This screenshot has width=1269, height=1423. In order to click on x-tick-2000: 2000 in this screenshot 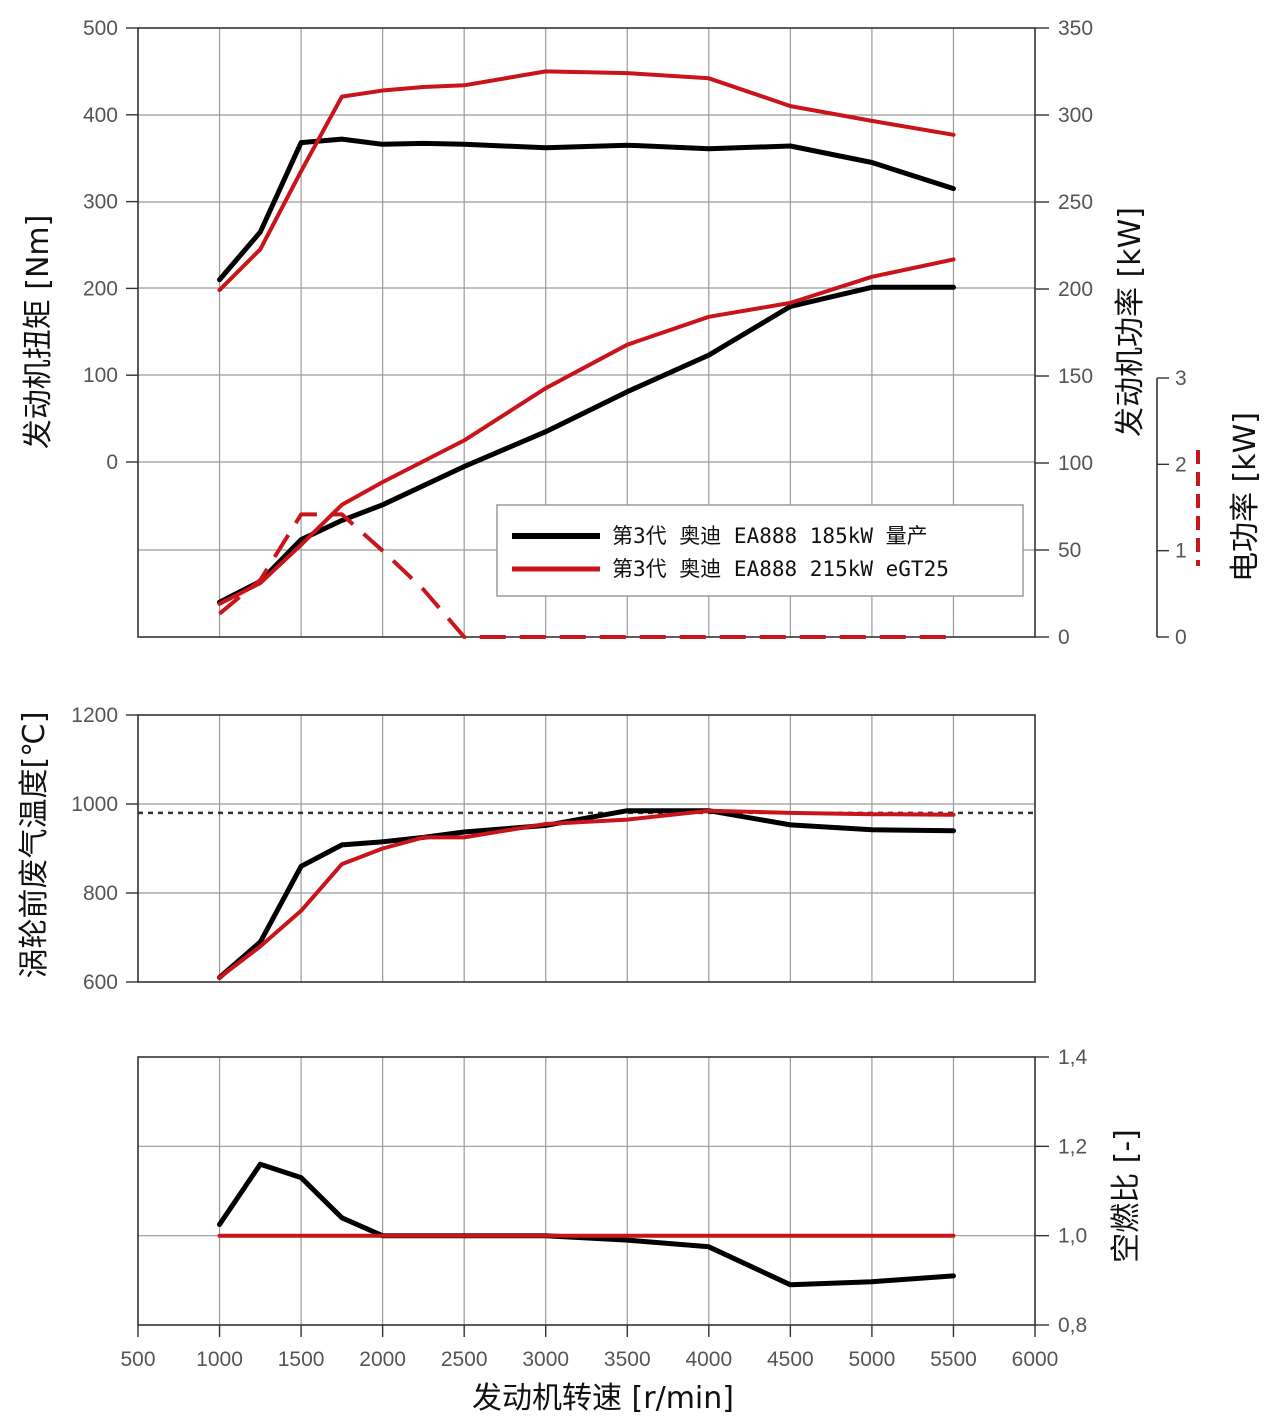, I will do `click(382, 1359)`.